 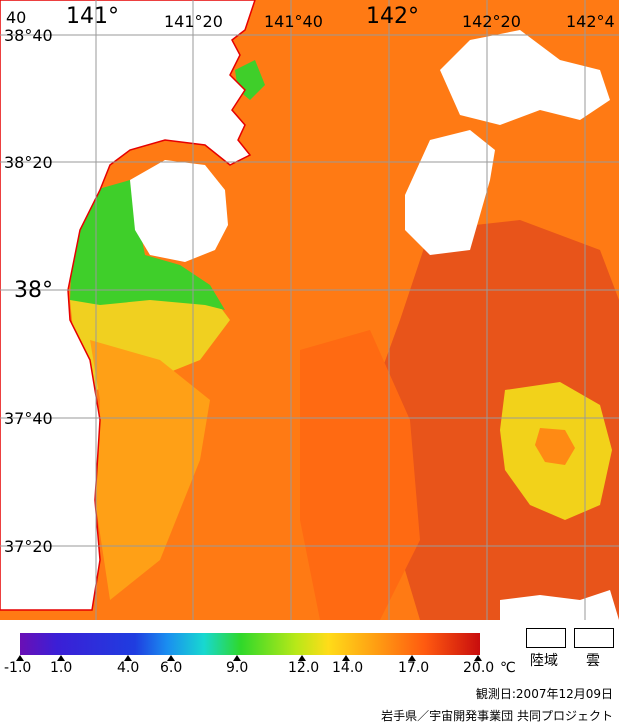 What do you see at coordinates (360, 475) in the screenshot?
I see `warm-water-band` at bounding box center [360, 475].